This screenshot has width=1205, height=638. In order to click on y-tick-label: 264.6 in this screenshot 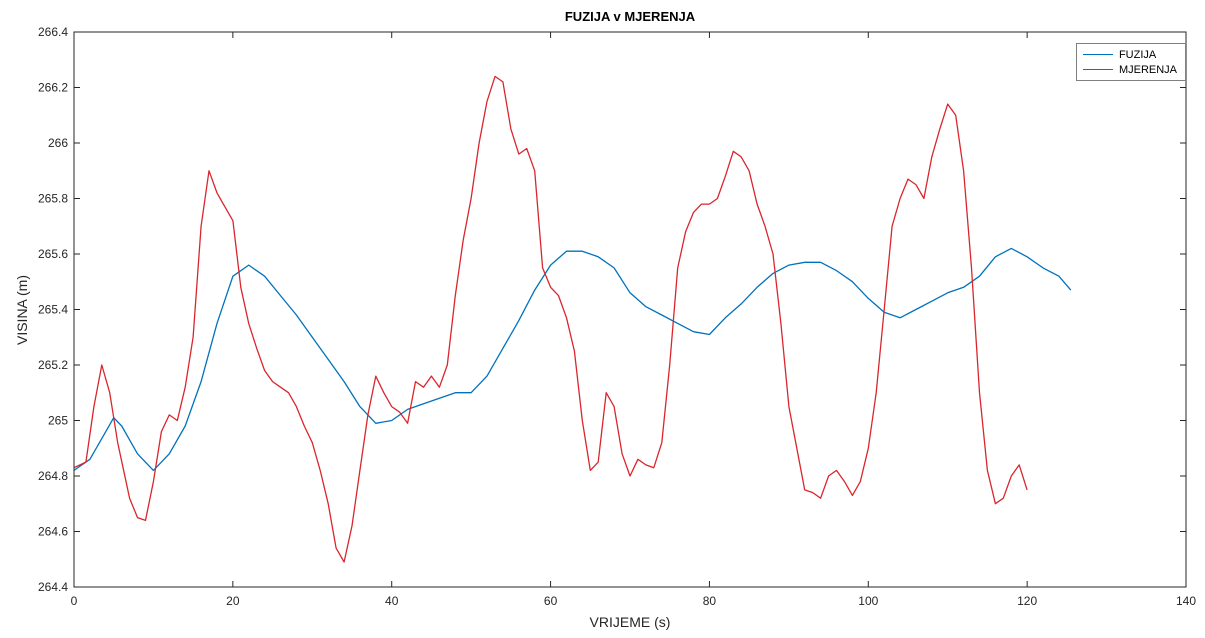, I will do `click(53, 532)`.